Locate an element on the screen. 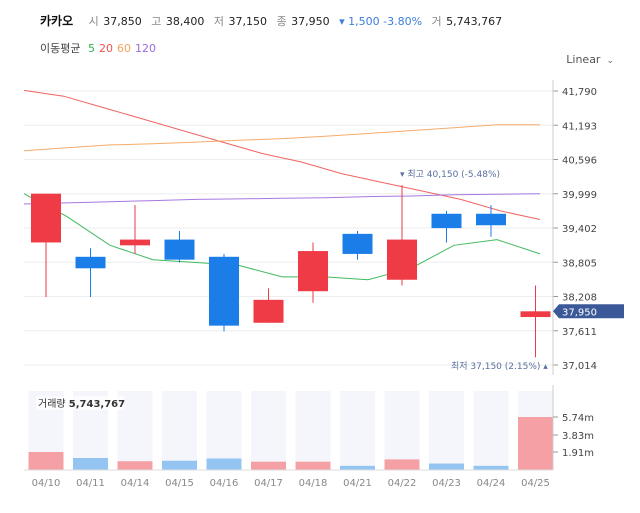 The height and width of the screenshot is (513, 640). ma-legend-item-5: 5 is located at coordinates (91, 48).